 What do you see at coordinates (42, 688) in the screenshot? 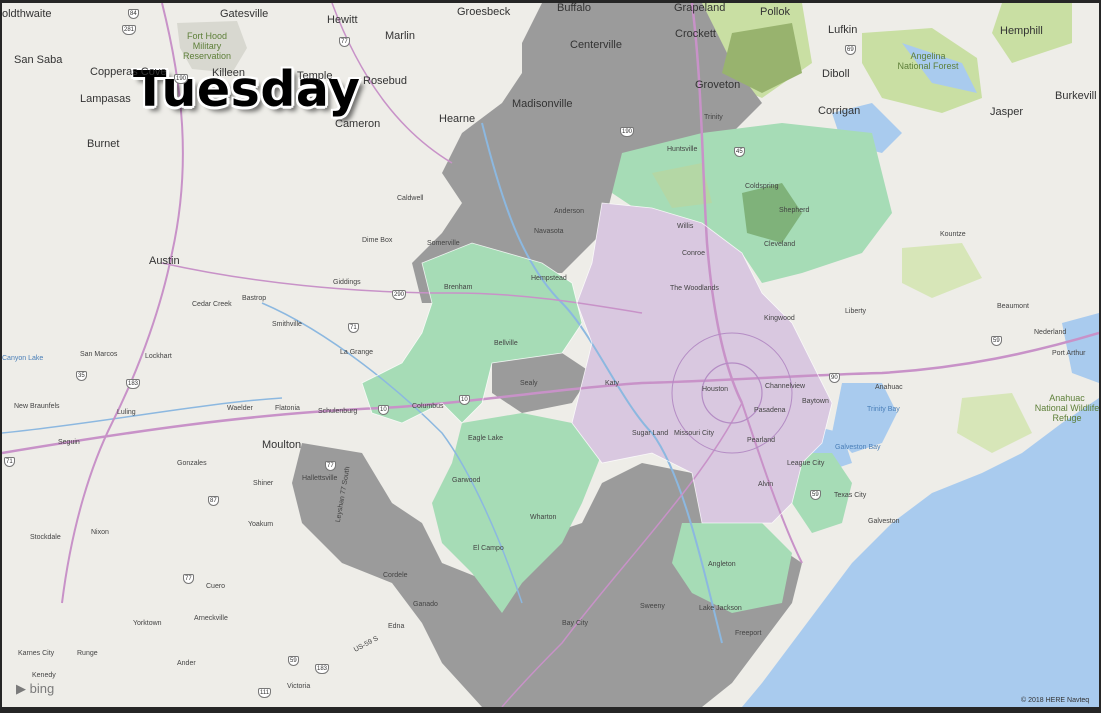
I see `provider-name: bing` at bounding box center [42, 688].